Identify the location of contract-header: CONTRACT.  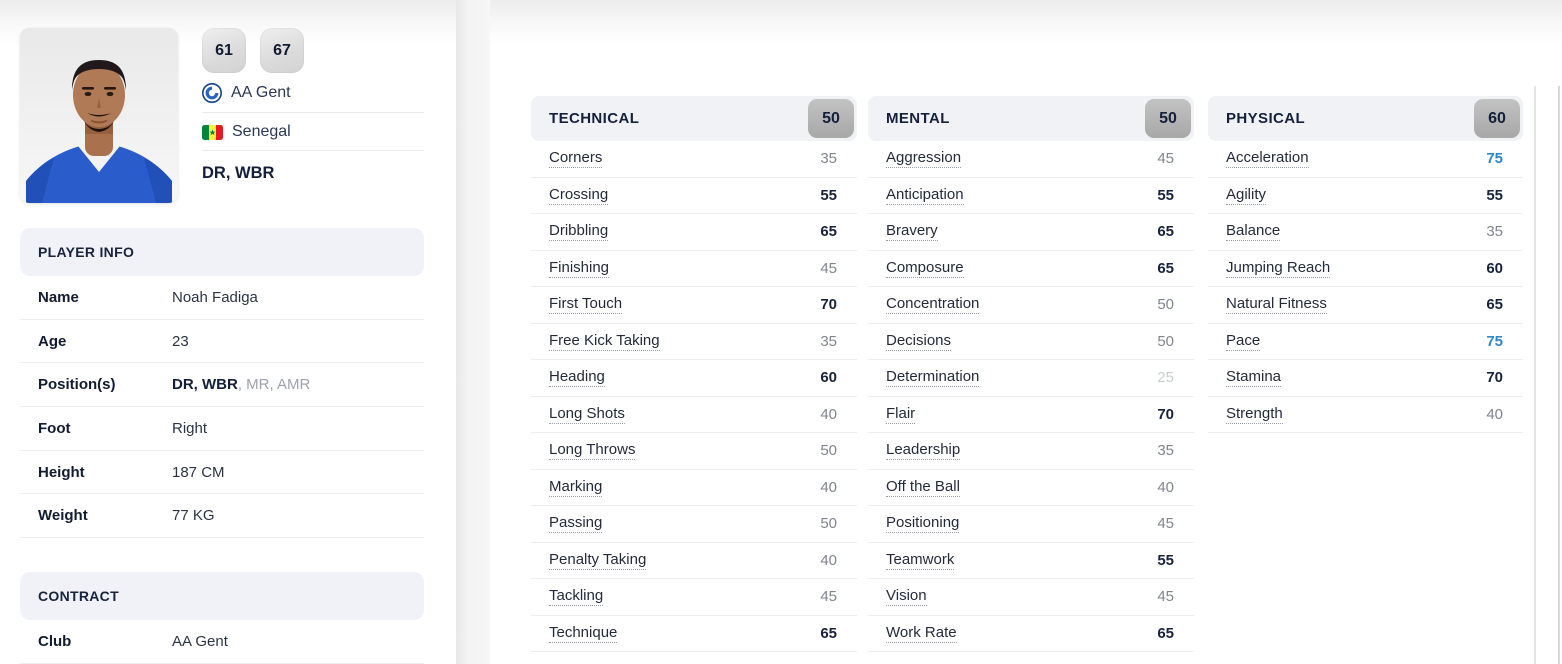
(222, 596).